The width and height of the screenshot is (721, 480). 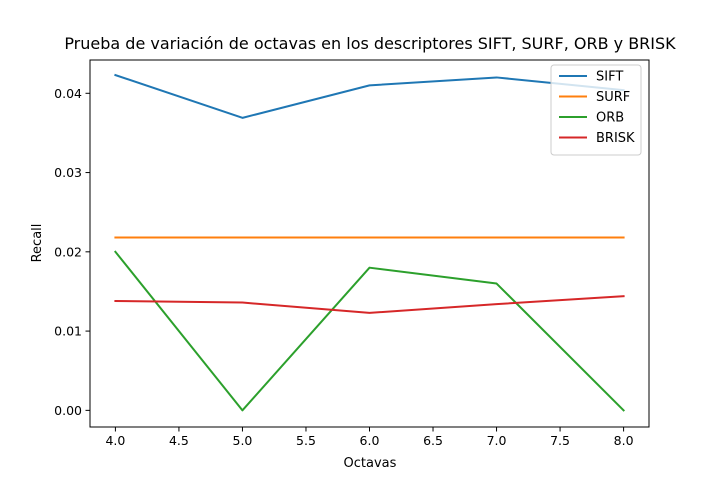 What do you see at coordinates (370, 440) in the screenshot?
I see `x-tick-label: 6.0` at bounding box center [370, 440].